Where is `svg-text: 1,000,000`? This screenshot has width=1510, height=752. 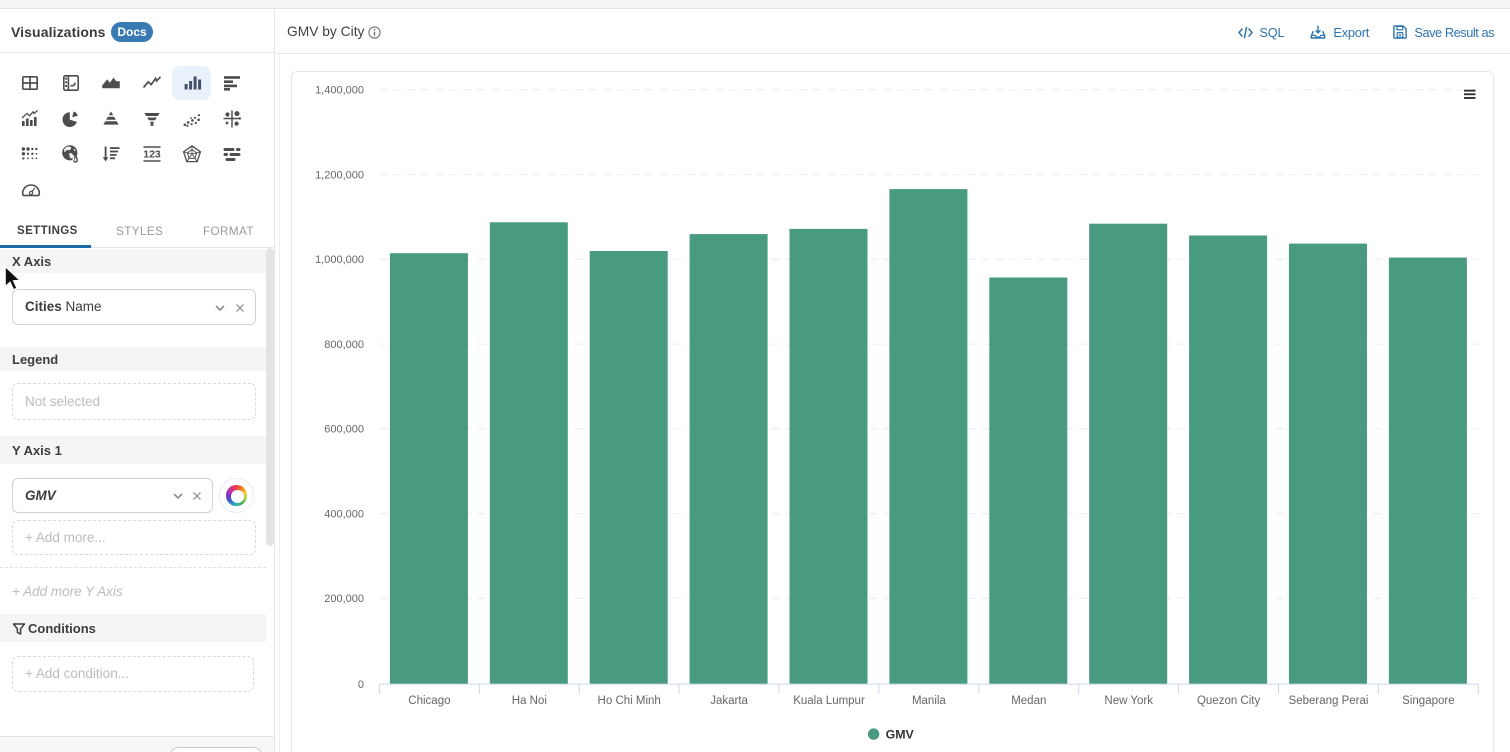
svg-text: 1,000,000 is located at coordinates (339, 260).